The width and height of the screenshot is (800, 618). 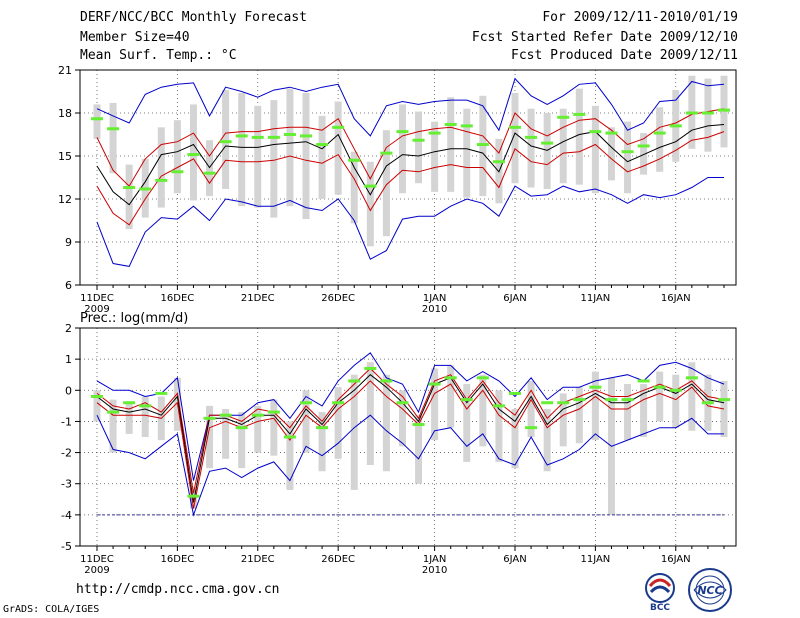 I want to click on y-tick-label: -3, so click(x=66, y=484).